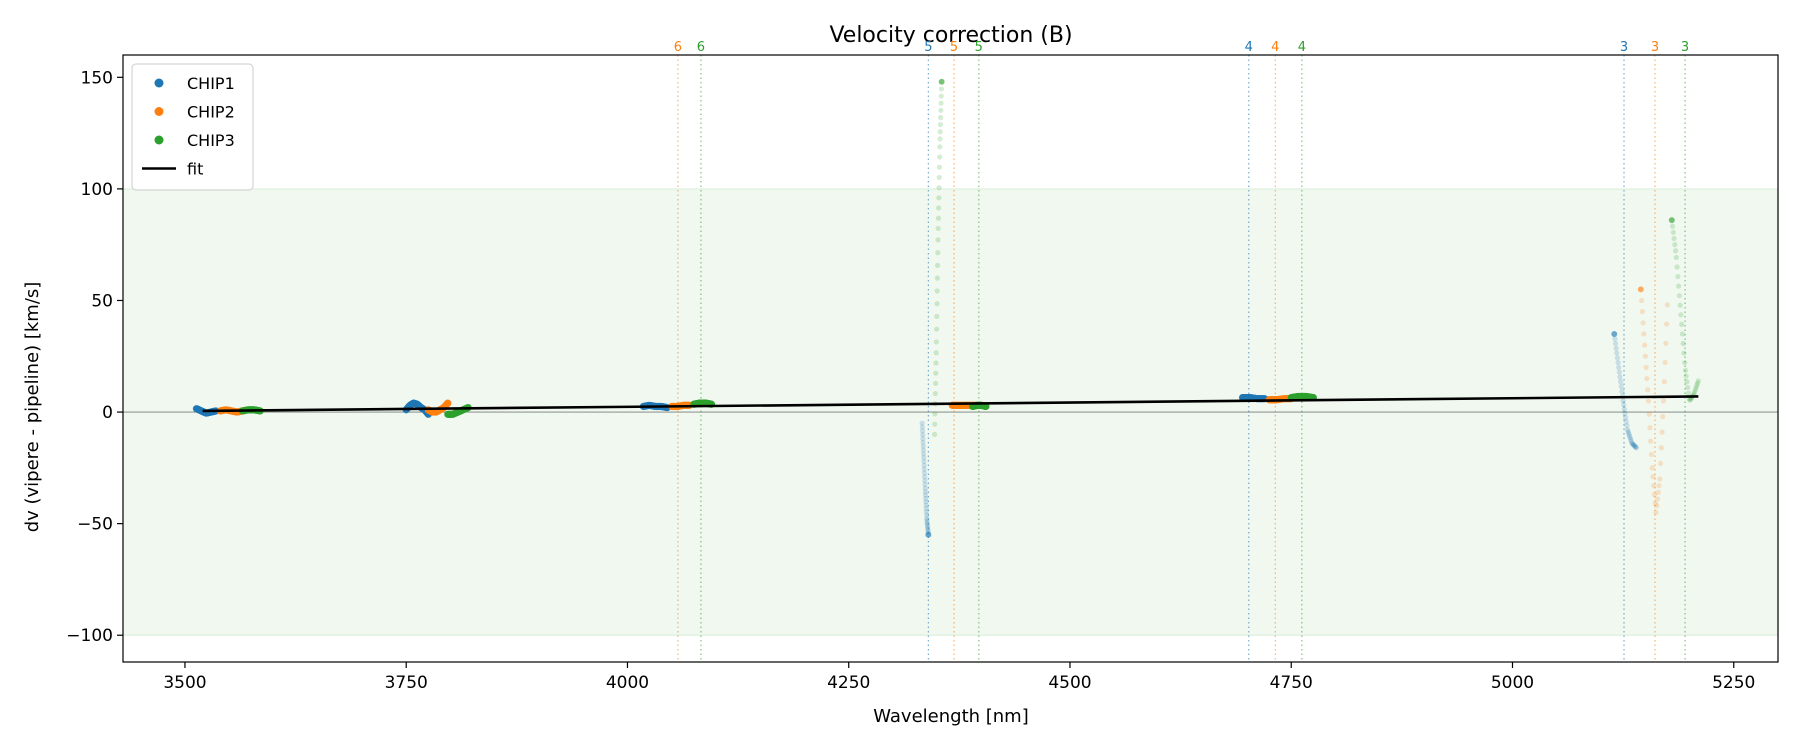  Describe the element at coordinates (192, 127) in the screenshot. I see `legend: CHIP1 CHIP2 CHIP3 fit` at that location.